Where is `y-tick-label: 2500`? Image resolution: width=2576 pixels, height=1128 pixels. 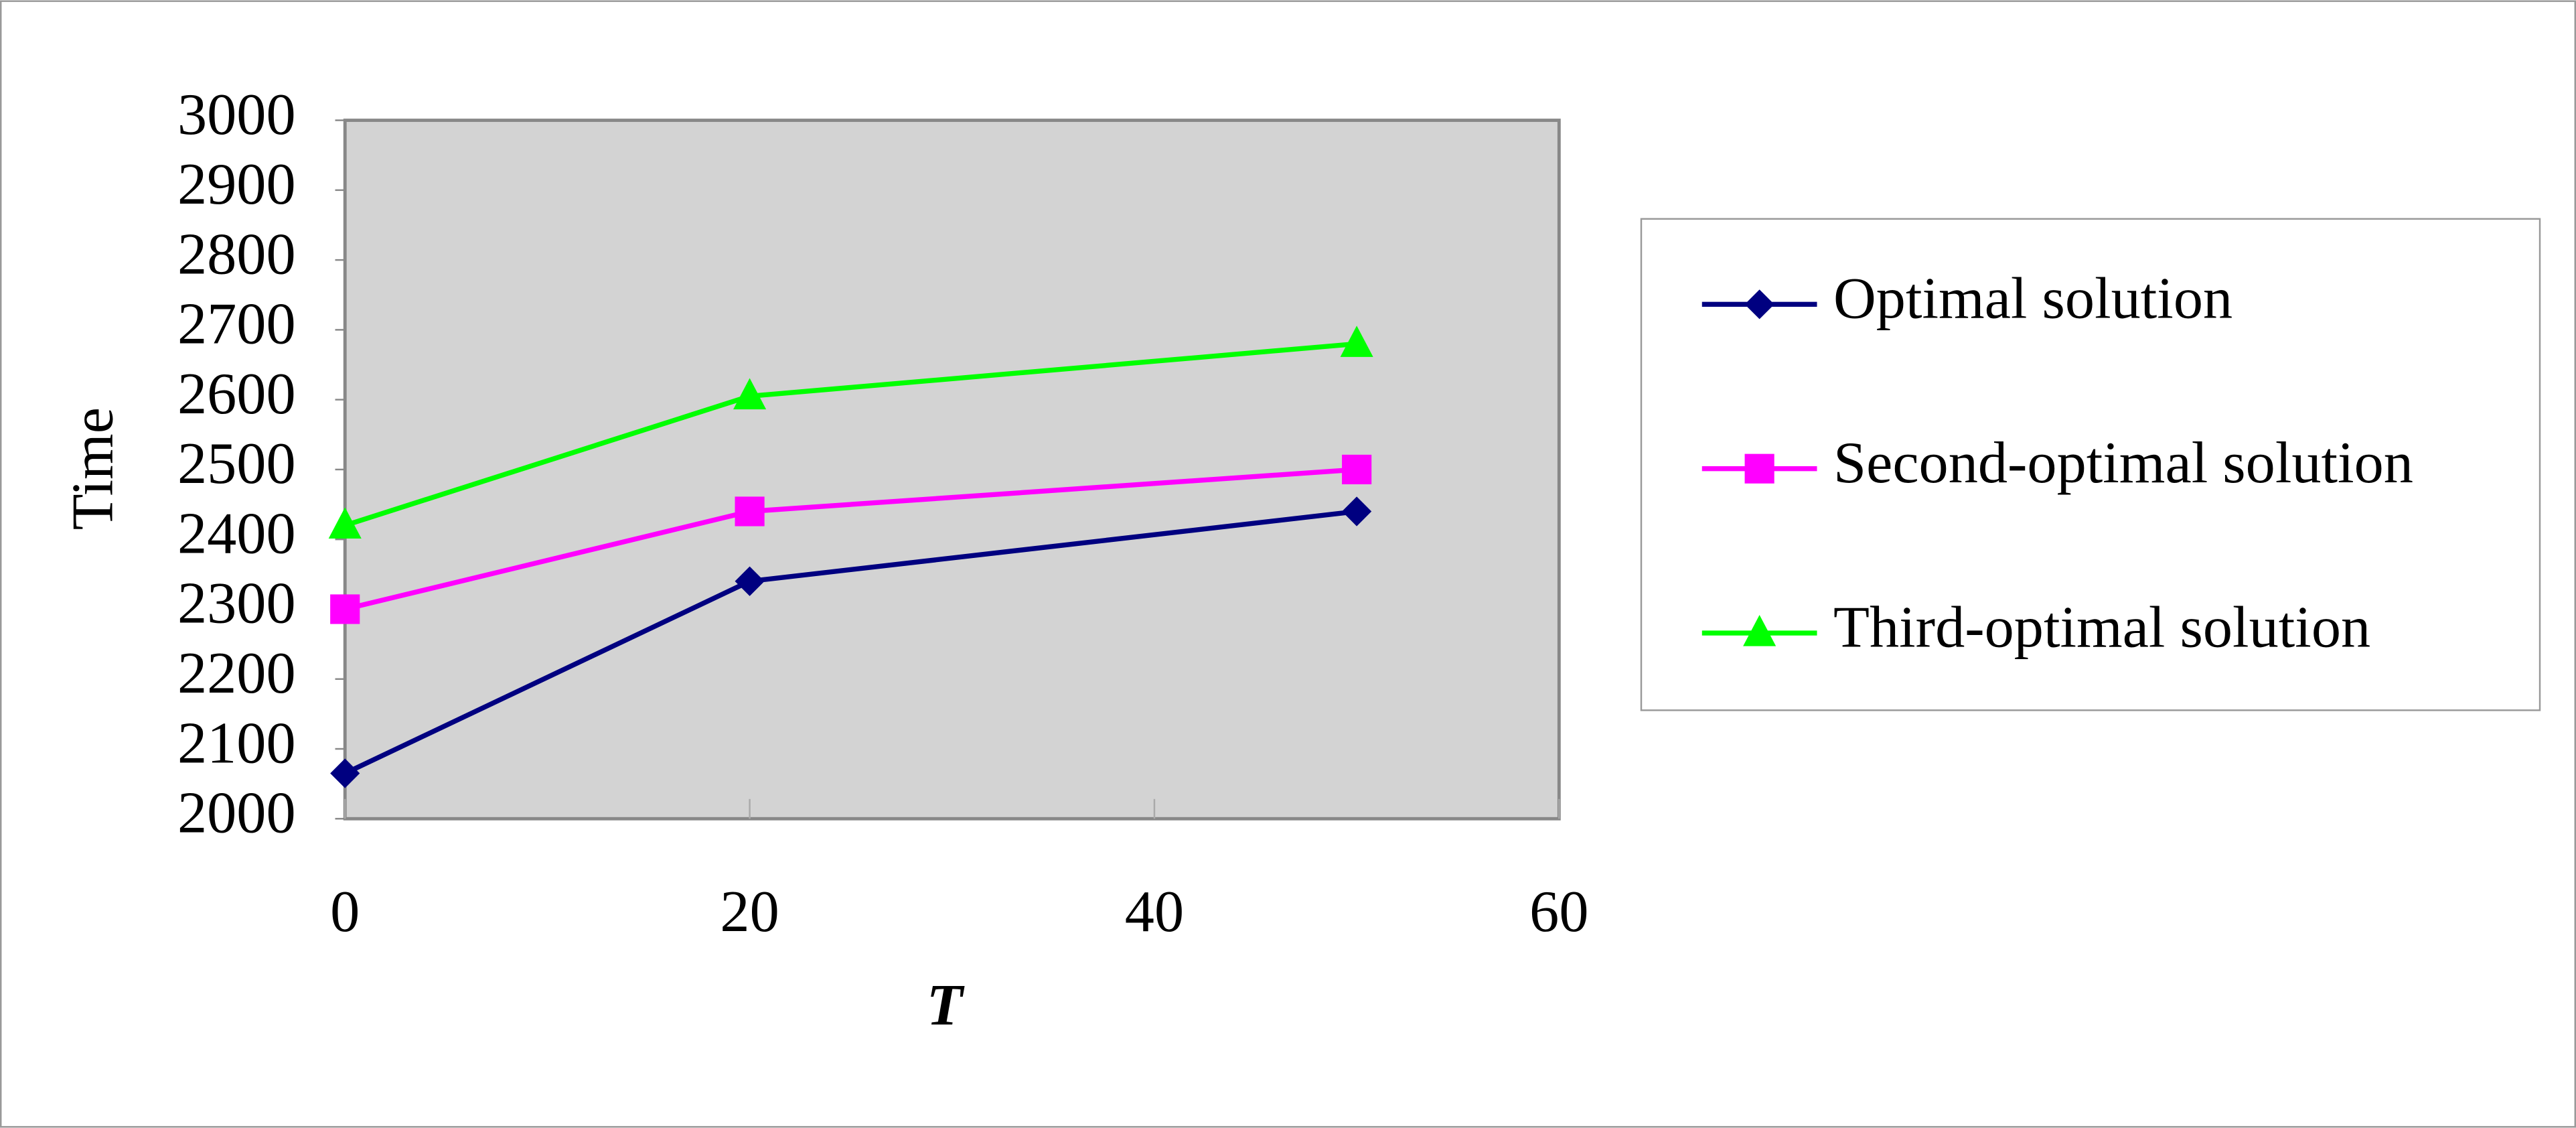 y-tick-label: 2500 is located at coordinates (237, 464).